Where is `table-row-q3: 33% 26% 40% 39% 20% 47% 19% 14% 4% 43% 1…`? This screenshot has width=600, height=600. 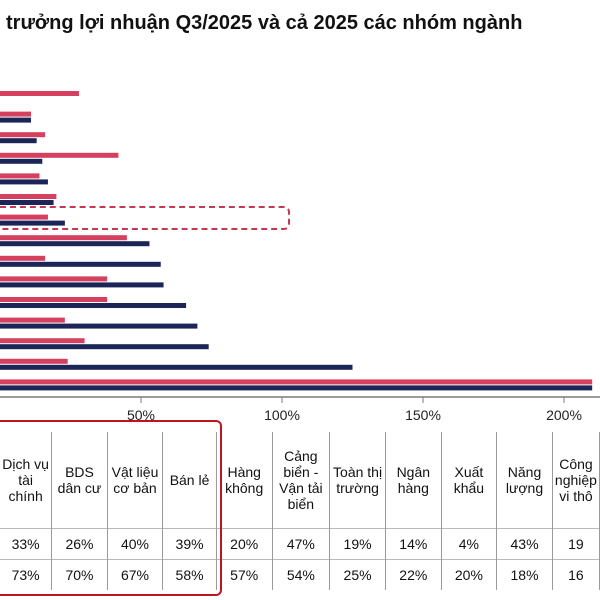 table-row-q3: 33% 26% 40% 39% 20% 47% 19% 14% 4% 43% 1… is located at coordinates (300, 544).